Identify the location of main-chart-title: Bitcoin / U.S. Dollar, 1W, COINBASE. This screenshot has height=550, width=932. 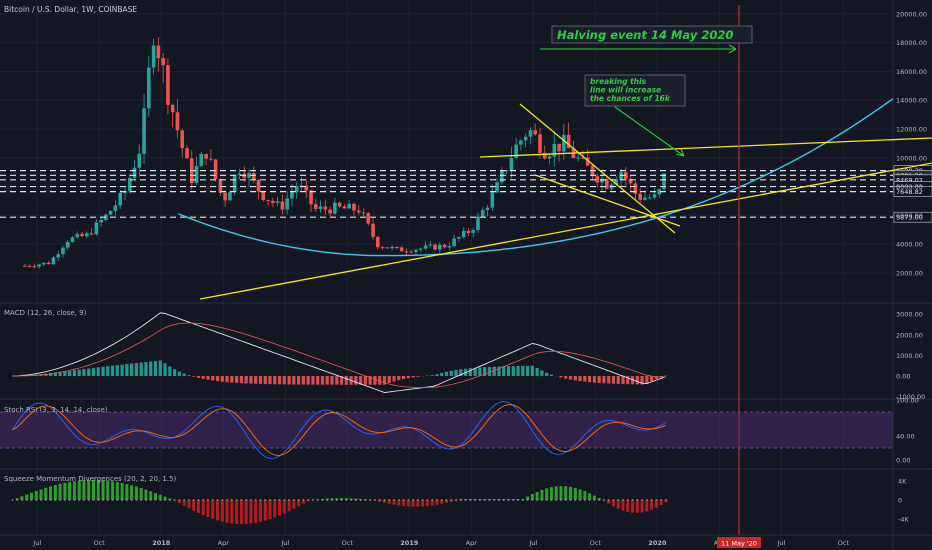
(70, 9).